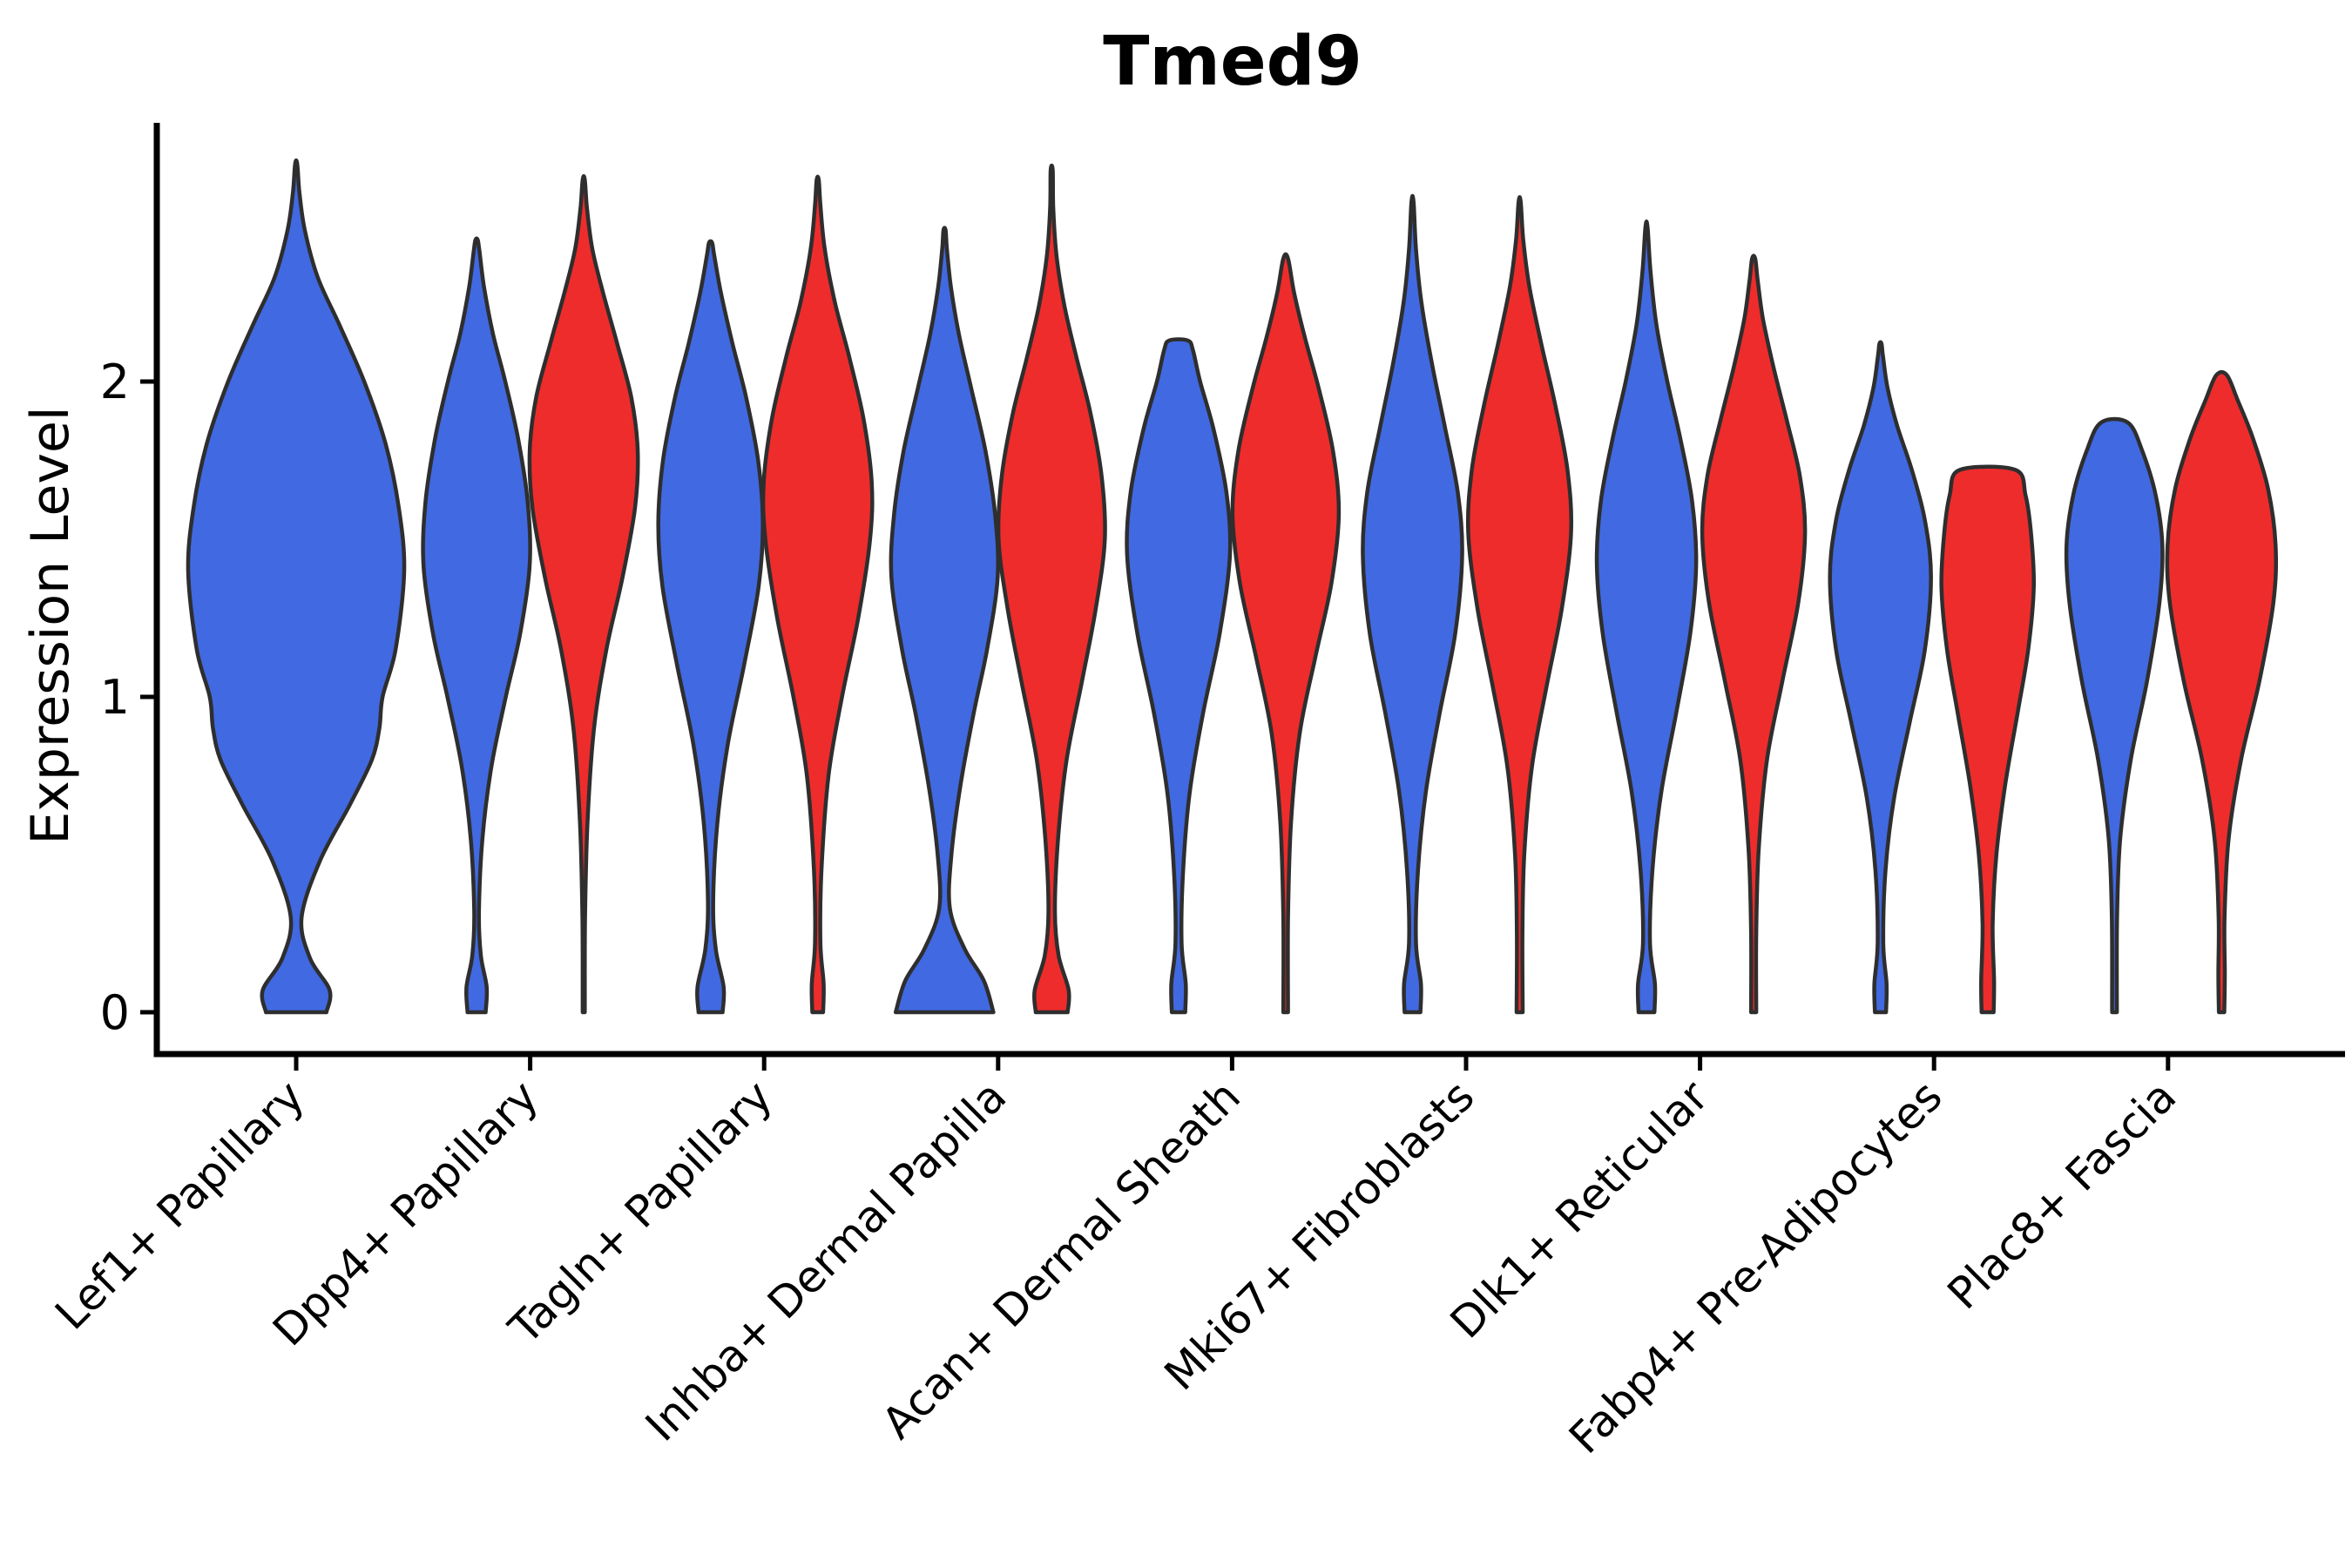 The width and height of the screenshot is (2352, 1568). What do you see at coordinates (115, 1013) in the screenshot?
I see `y-tick-label: 0` at bounding box center [115, 1013].